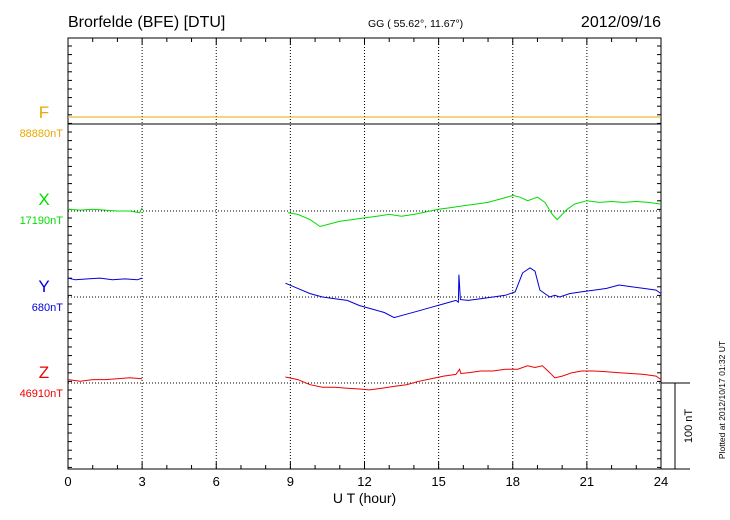 The width and height of the screenshot is (730, 520). What do you see at coordinates (621, 22) in the screenshot?
I see `chart-date: 2012/09/16` at bounding box center [621, 22].